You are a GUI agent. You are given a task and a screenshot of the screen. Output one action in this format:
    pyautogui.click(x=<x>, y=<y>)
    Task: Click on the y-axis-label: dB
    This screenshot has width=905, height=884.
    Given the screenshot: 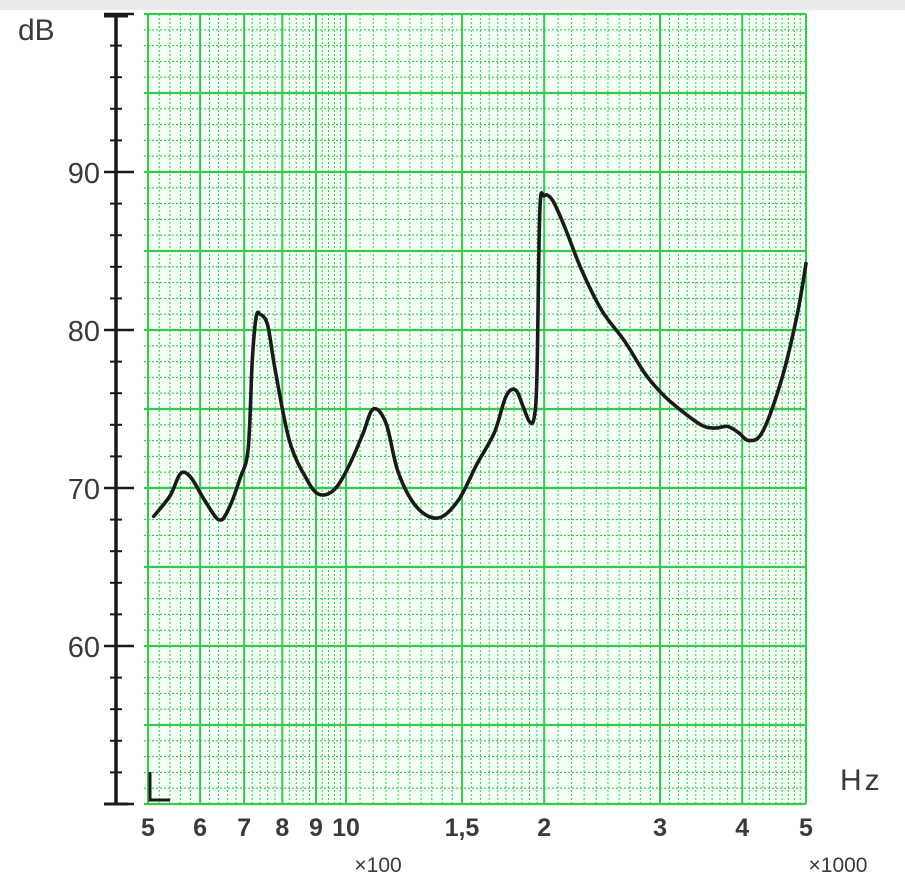 What is the action you would take?
    pyautogui.click(x=36, y=30)
    